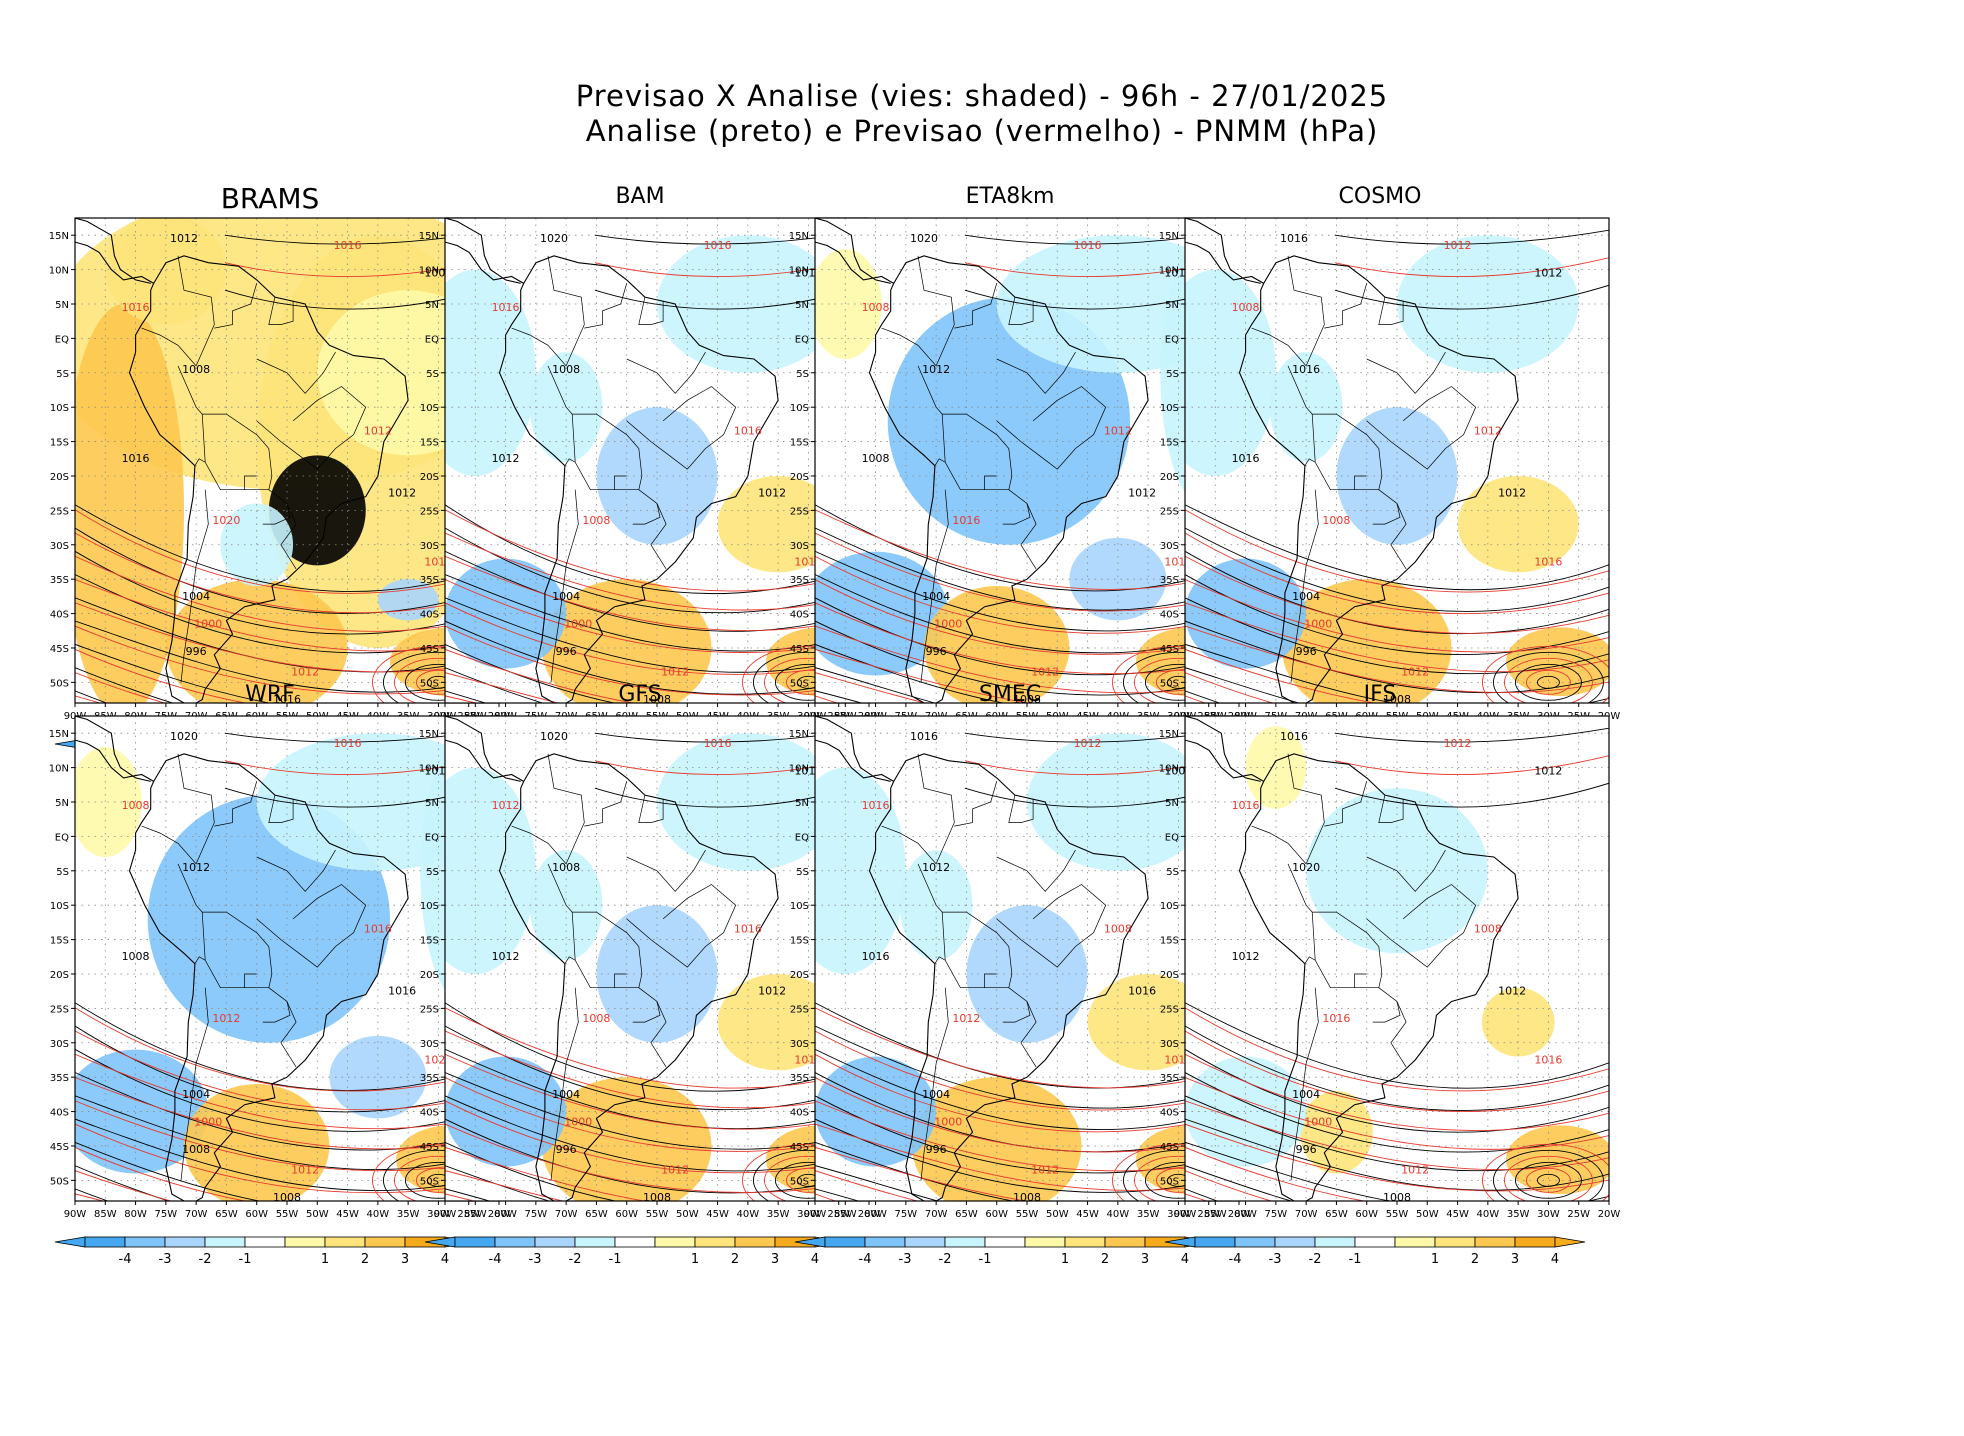 The image size is (1964, 1436). What do you see at coordinates (196, 1214) in the screenshot?
I see `lon-tick-label: 70W` at bounding box center [196, 1214].